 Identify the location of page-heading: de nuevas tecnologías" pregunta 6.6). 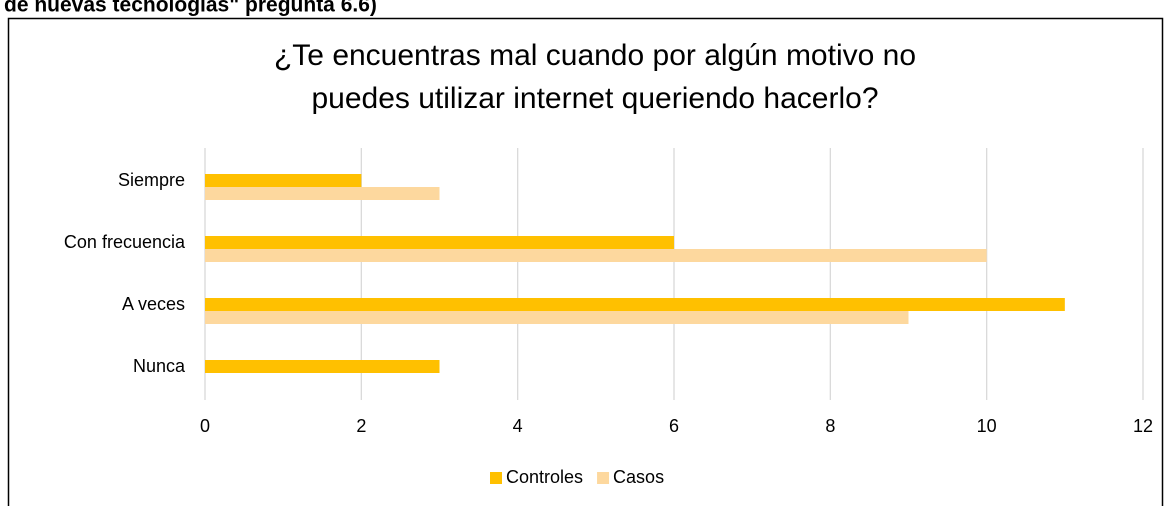
(190, 8).